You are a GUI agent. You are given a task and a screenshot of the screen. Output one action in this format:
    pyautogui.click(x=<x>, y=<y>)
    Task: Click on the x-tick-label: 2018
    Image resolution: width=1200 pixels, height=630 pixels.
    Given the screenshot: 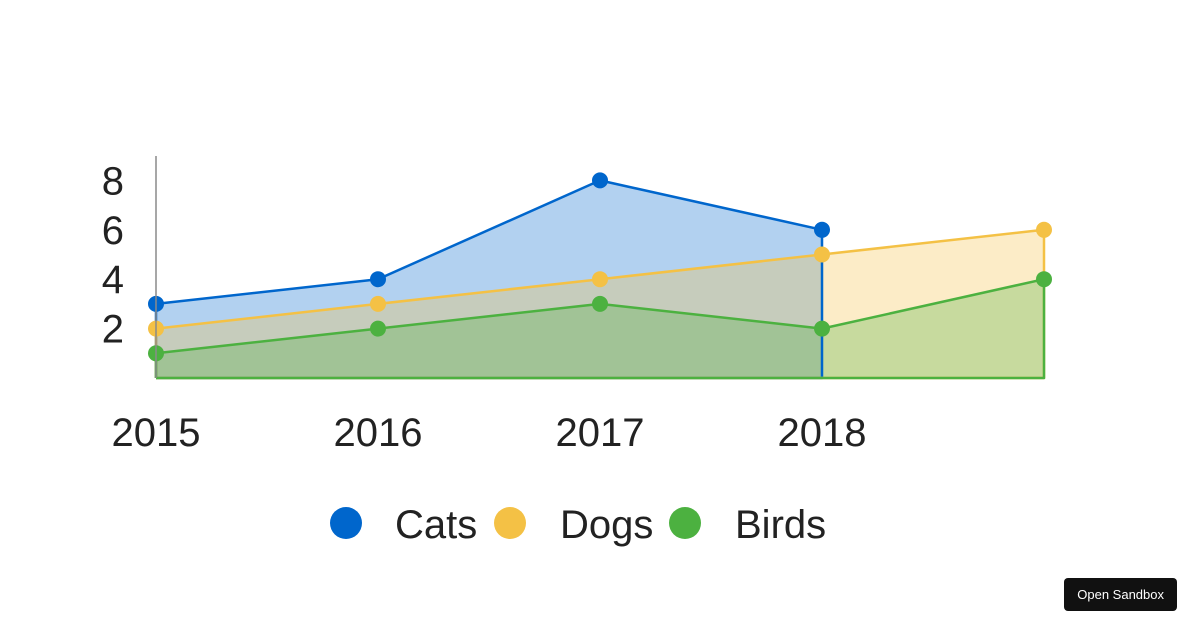 What is the action you would take?
    pyautogui.click(x=822, y=433)
    